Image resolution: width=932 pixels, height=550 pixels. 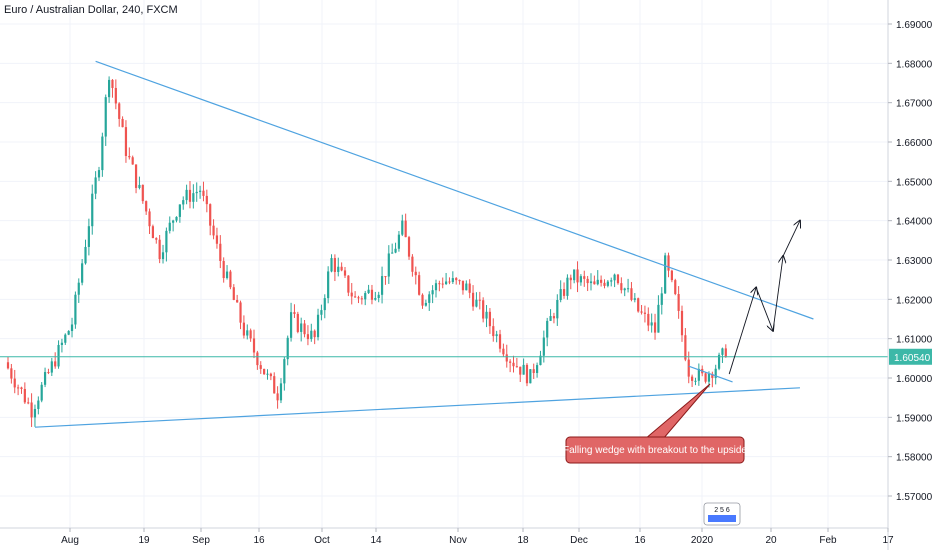 What do you see at coordinates (201, 540) in the screenshot?
I see `time-axis-label: Sep` at bounding box center [201, 540].